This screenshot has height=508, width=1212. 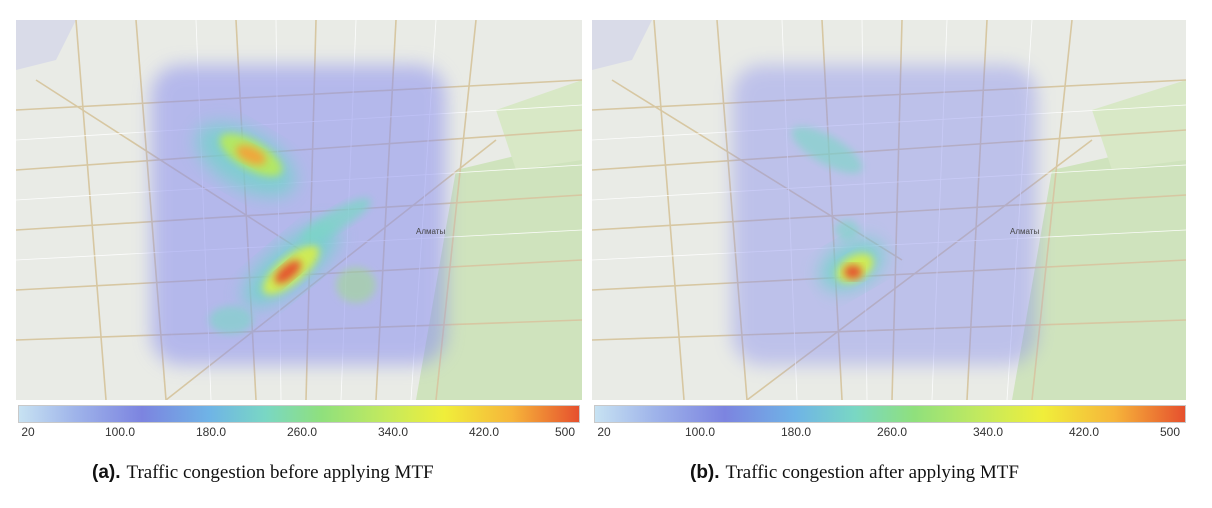 What do you see at coordinates (884, 215) in the screenshot?
I see `heat-overlay-b` at bounding box center [884, 215].